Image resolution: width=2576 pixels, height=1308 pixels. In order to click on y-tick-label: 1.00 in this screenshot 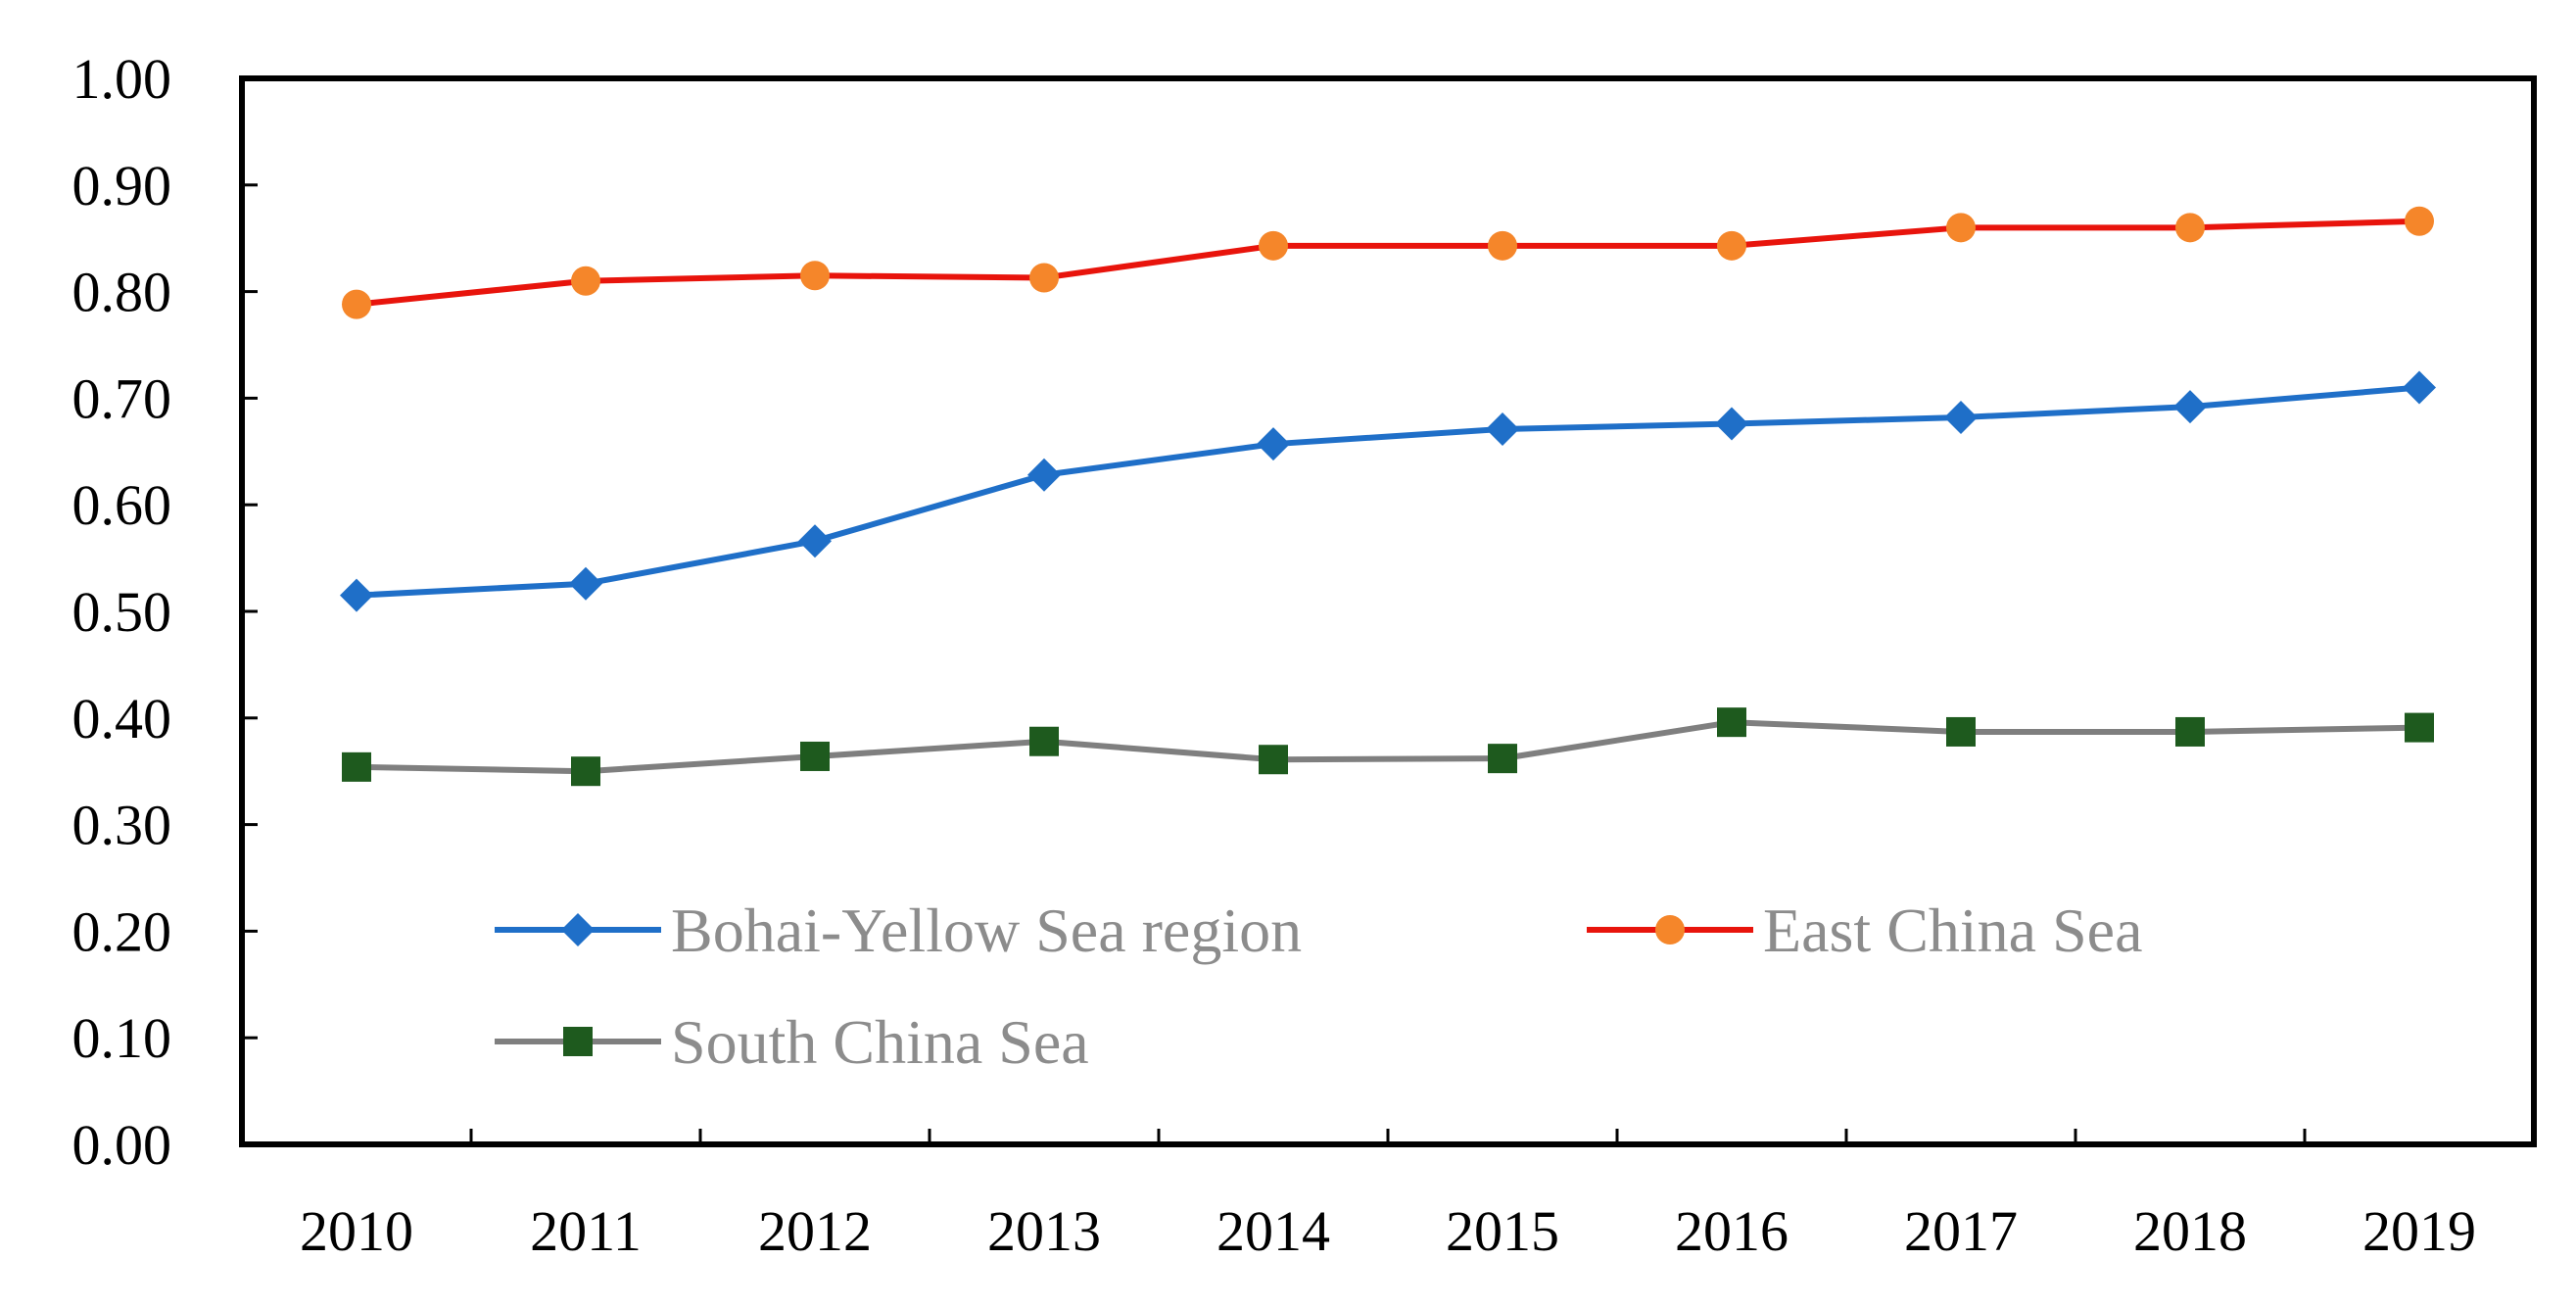, I will do `click(122, 79)`.